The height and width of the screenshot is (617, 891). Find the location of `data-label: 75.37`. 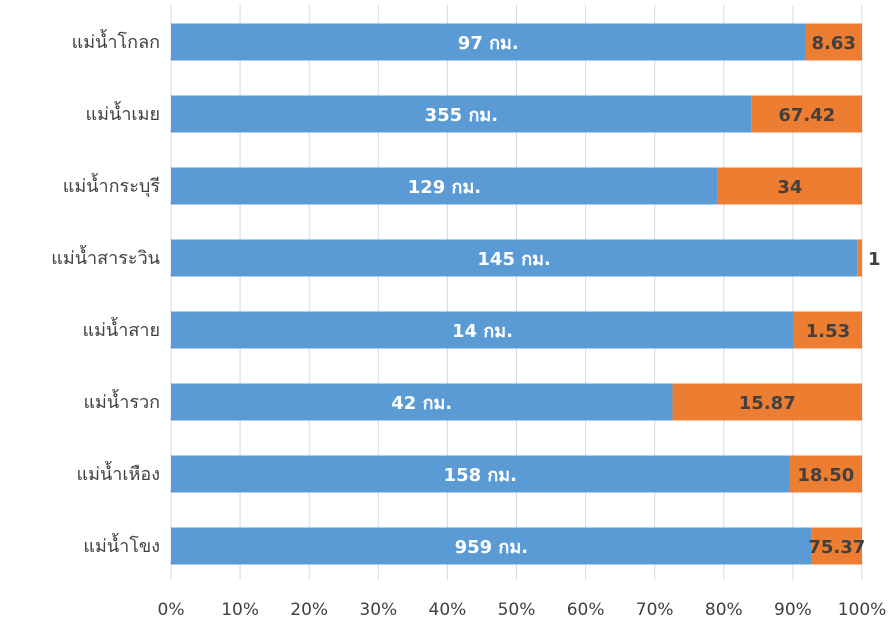

data-label: 75.37 is located at coordinates (836, 547).